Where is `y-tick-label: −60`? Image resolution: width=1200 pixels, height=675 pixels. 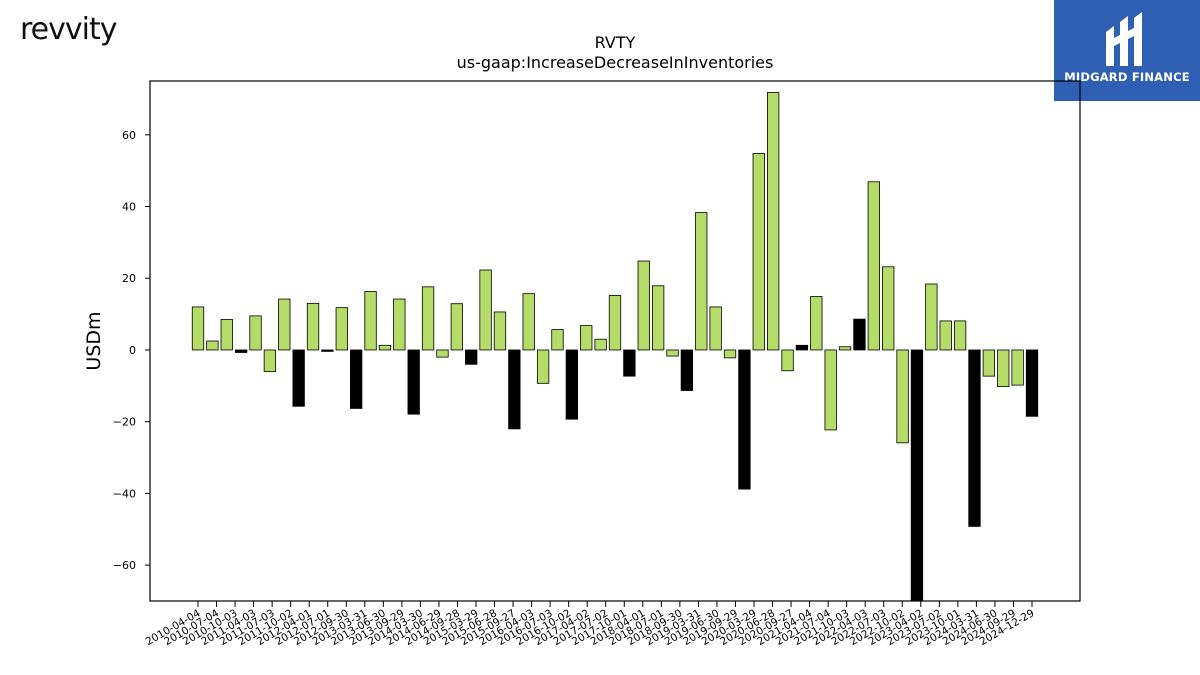
y-tick-label: −60 is located at coordinates (124, 565).